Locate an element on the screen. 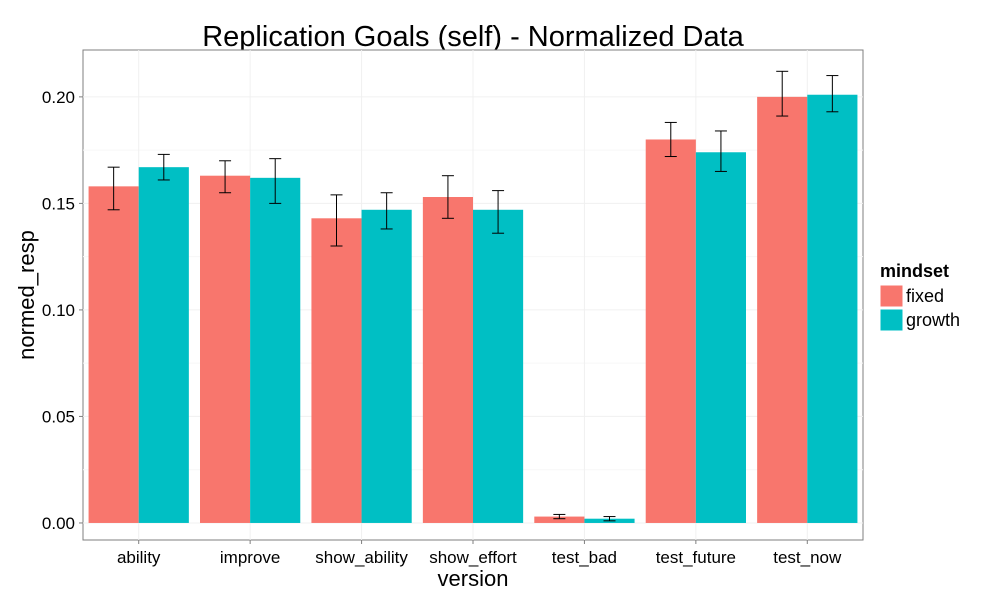 This screenshot has height=600, width=1000. legend: mindset fixed growth is located at coordinates (919, 296).